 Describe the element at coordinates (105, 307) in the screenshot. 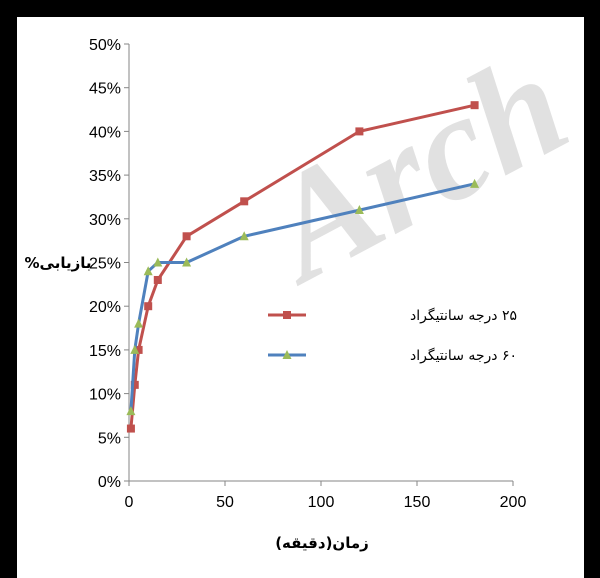

I see `y-tick-label: 20%` at that location.